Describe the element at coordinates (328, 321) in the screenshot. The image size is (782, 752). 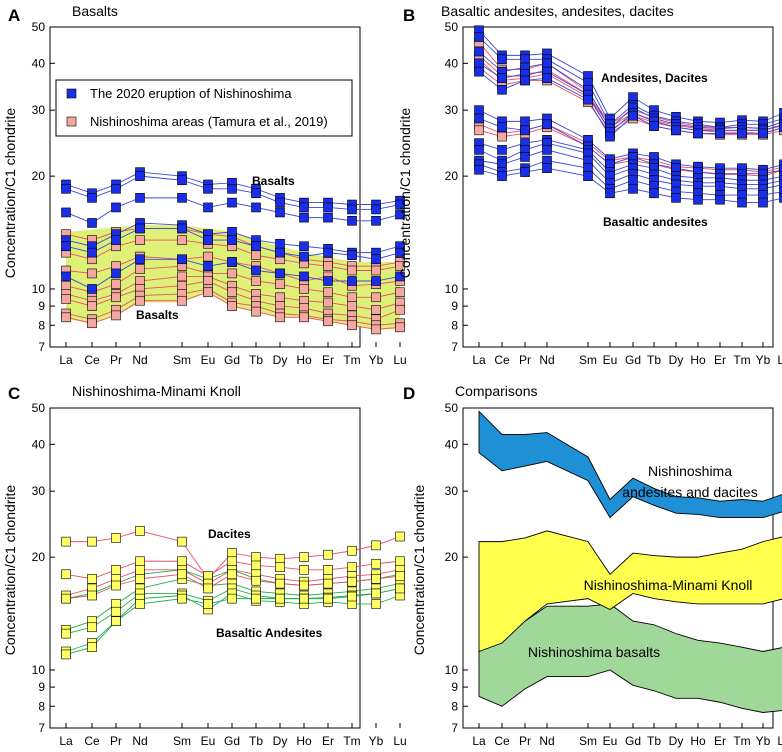
I see `panel-a-tamura-point-8-er` at that location.